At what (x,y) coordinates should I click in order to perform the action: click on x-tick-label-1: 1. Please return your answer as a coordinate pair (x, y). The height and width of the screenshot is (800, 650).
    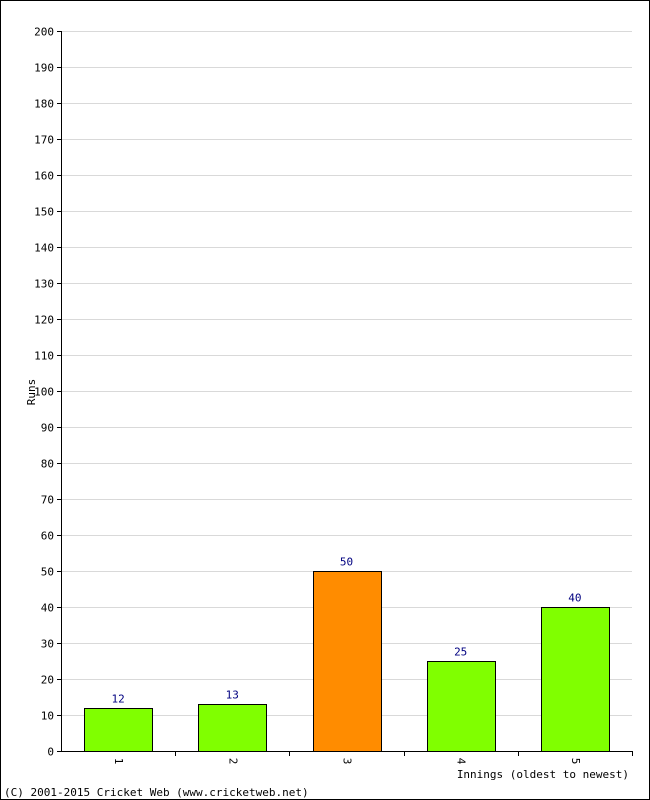
    Looking at the image, I should click on (118, 761).